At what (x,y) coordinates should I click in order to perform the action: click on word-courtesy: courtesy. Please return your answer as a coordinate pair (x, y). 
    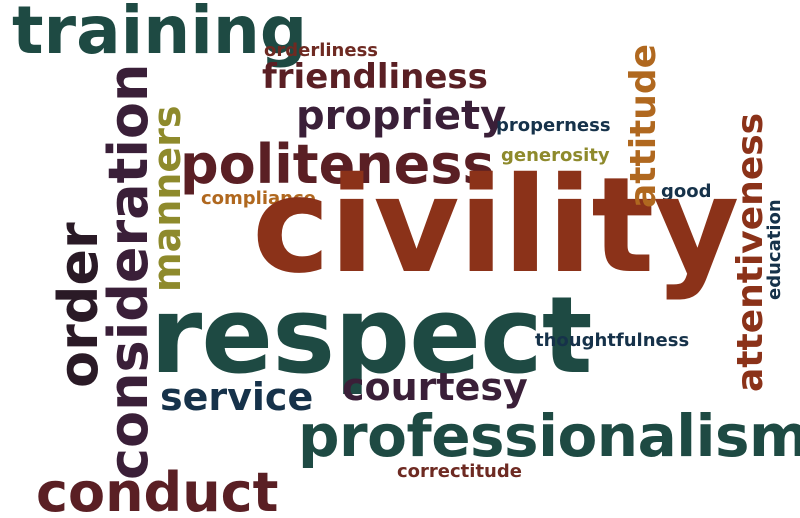
    Looking at the image, I should click on (435, 387).